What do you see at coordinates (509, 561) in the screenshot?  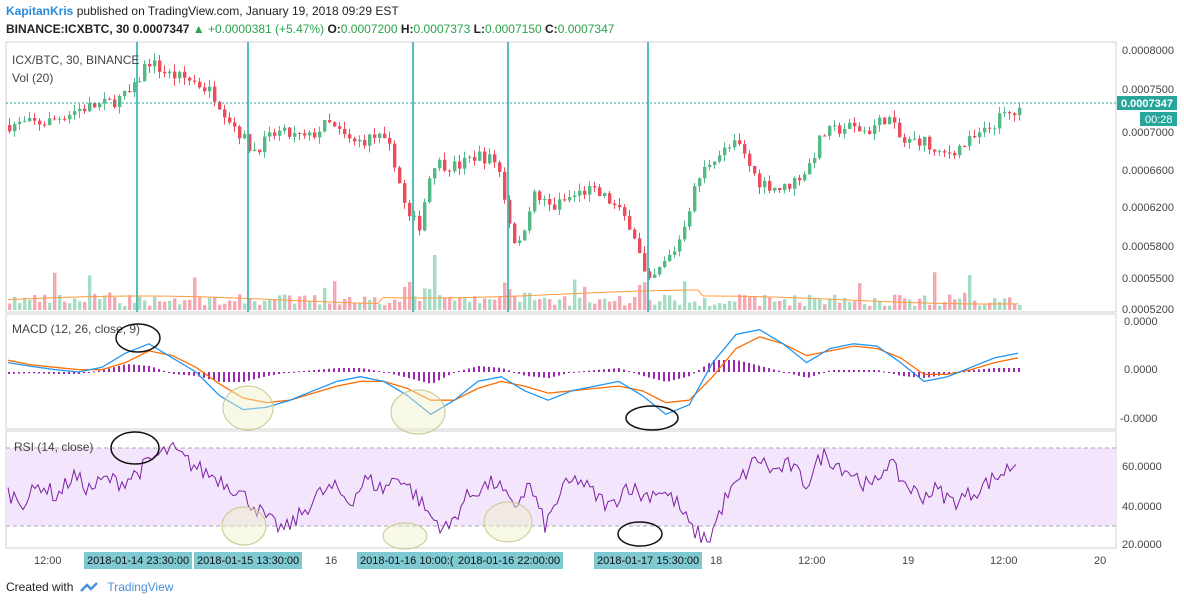 I see `time-tag-text: 2018-01-16 22:00:00` at bounding box center [509, 561].